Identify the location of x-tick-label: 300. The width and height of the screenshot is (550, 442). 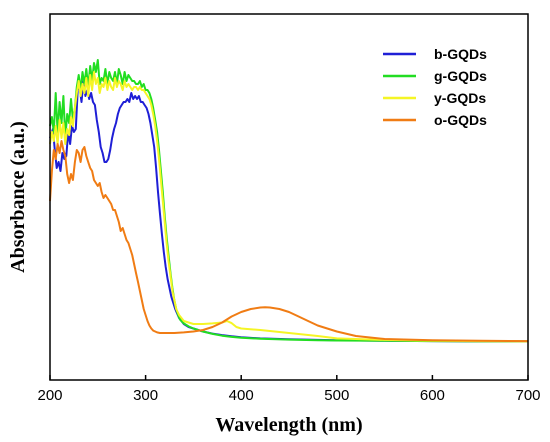
(145, 395).